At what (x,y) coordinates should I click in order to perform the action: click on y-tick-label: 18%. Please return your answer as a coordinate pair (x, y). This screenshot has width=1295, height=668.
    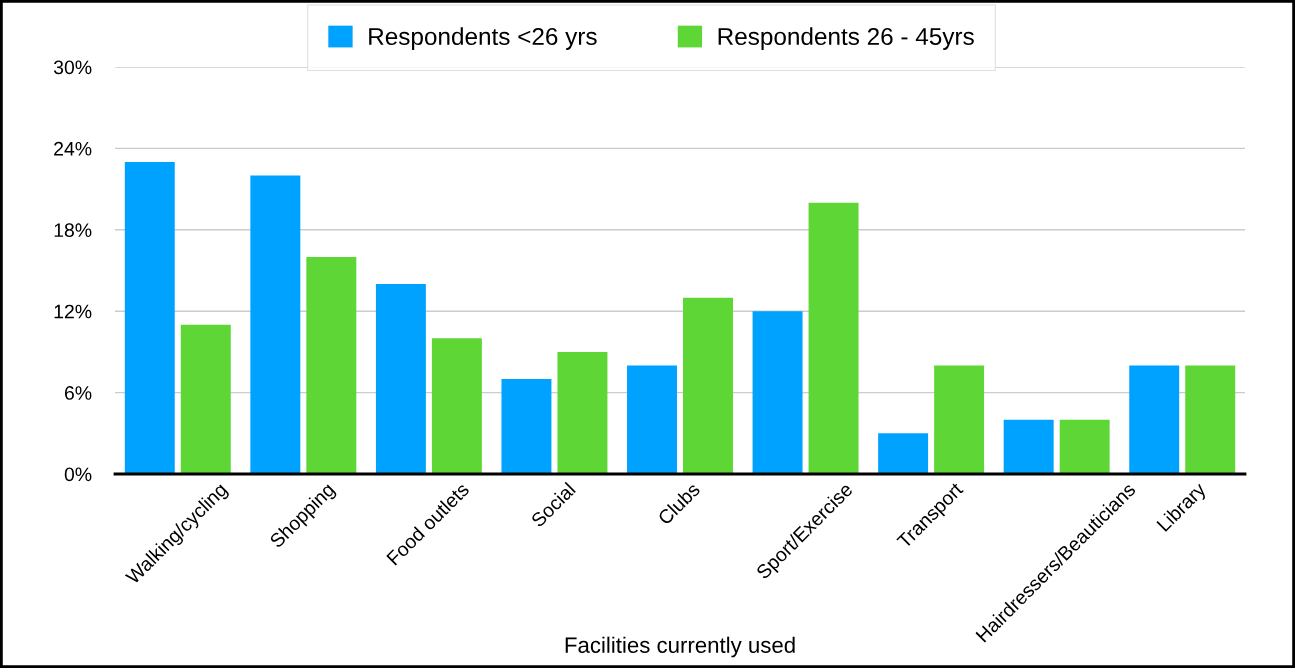
    Looking at the image, I should click on (73, 230).